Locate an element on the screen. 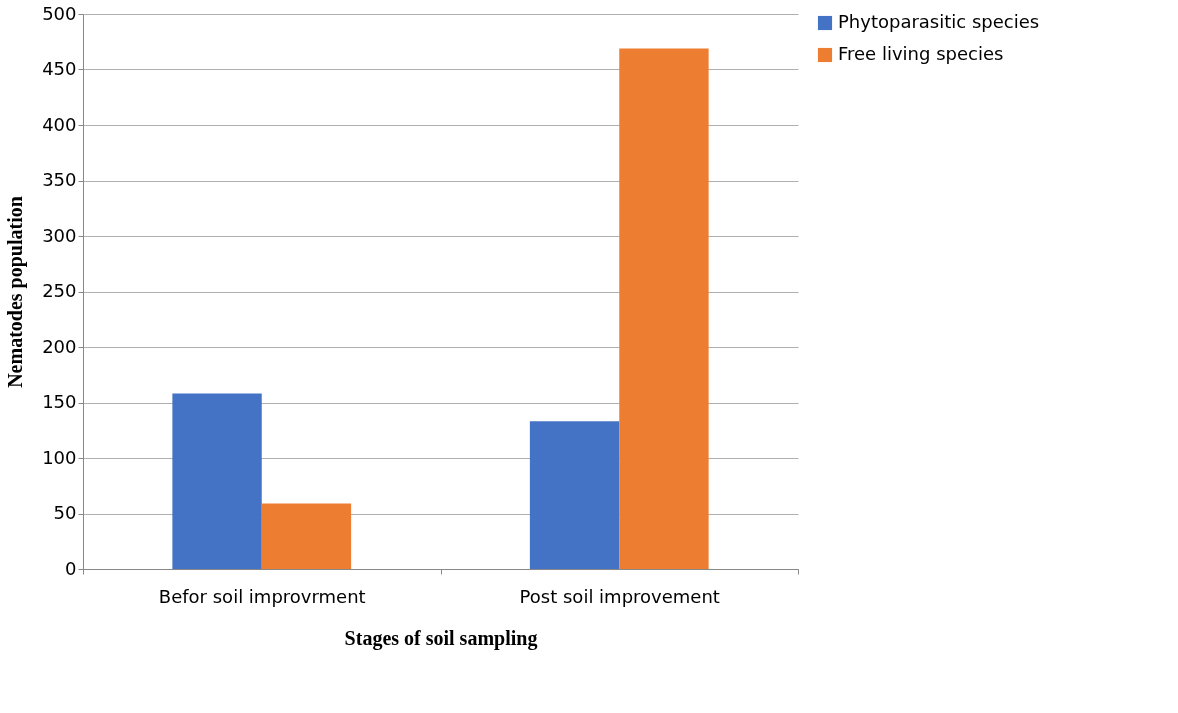  legend-label: Free living species is located at coordinates (921, 53).